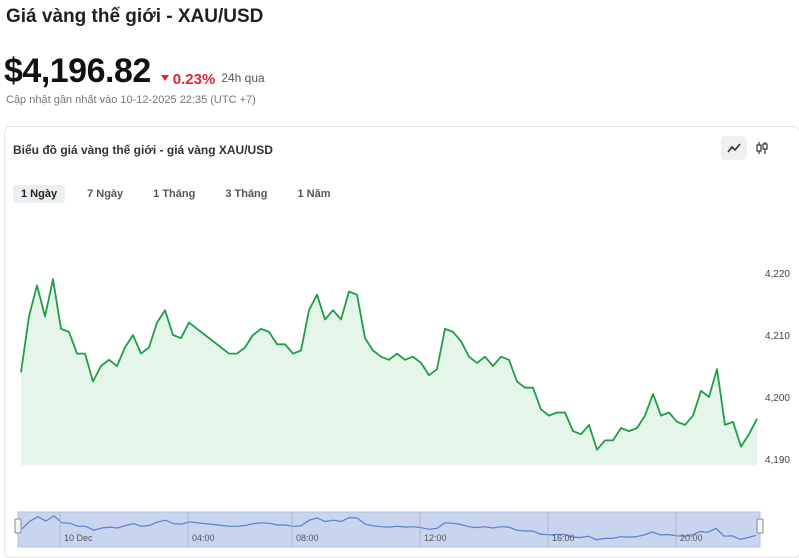 This screenshot has width=799, height=558. Describe the element at coordinates (777, 336) in the screenshot. I see `y-tick-label: 4,210` at that location.